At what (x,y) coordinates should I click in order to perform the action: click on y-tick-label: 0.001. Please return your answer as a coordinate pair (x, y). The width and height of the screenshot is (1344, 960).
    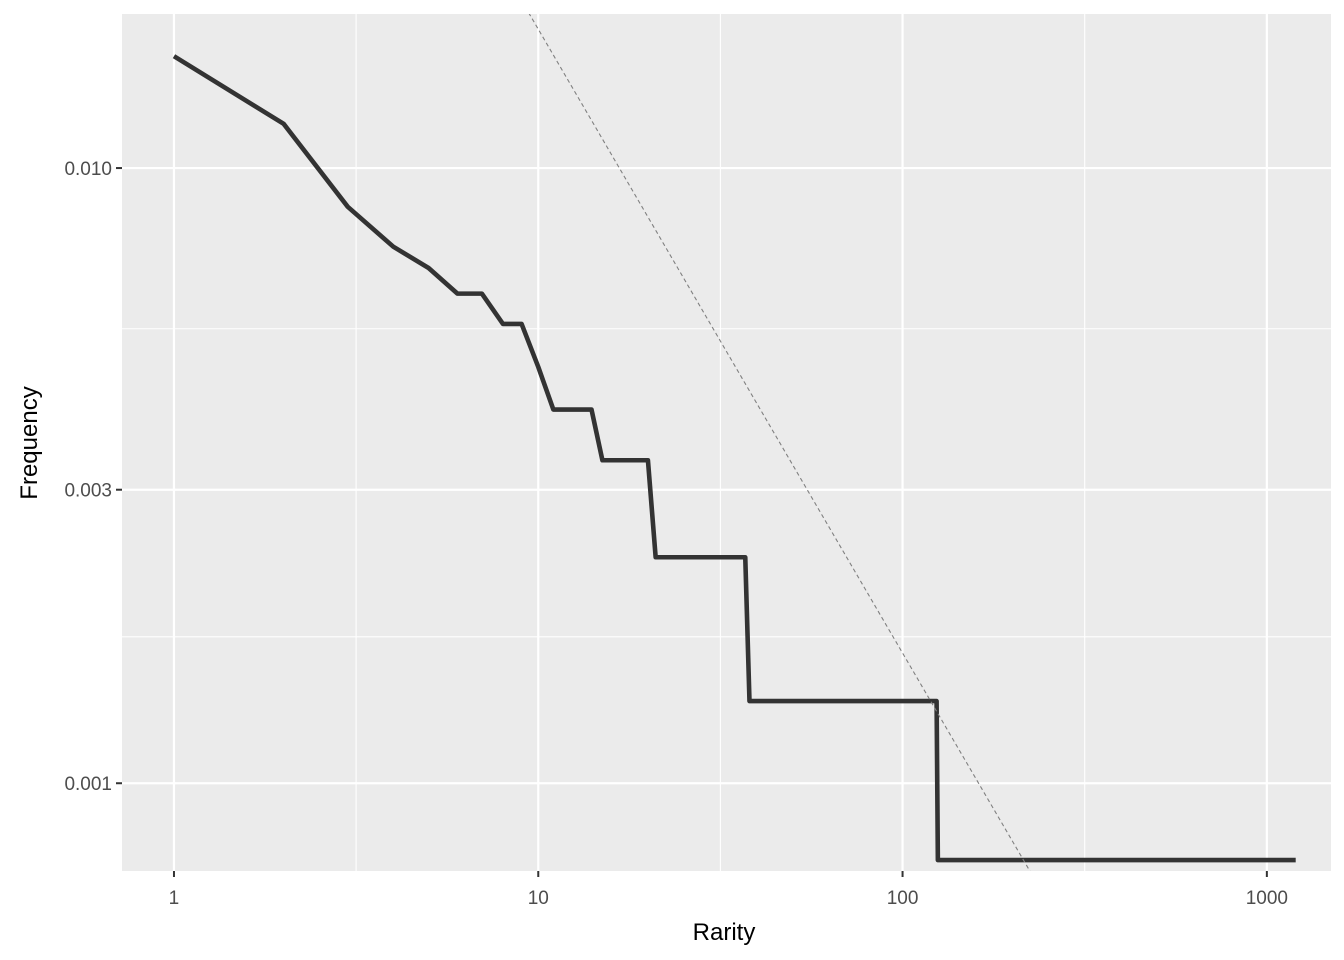
    Looking at the image, I should click on (88, 784).